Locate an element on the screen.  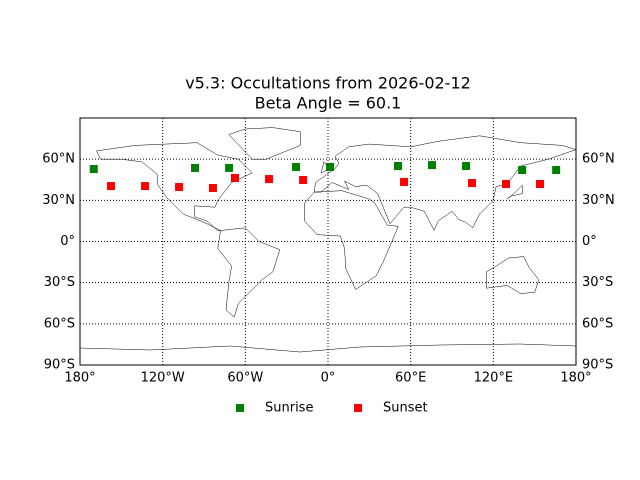
y-tick-label: 0° is located at coordinates (67, 241).